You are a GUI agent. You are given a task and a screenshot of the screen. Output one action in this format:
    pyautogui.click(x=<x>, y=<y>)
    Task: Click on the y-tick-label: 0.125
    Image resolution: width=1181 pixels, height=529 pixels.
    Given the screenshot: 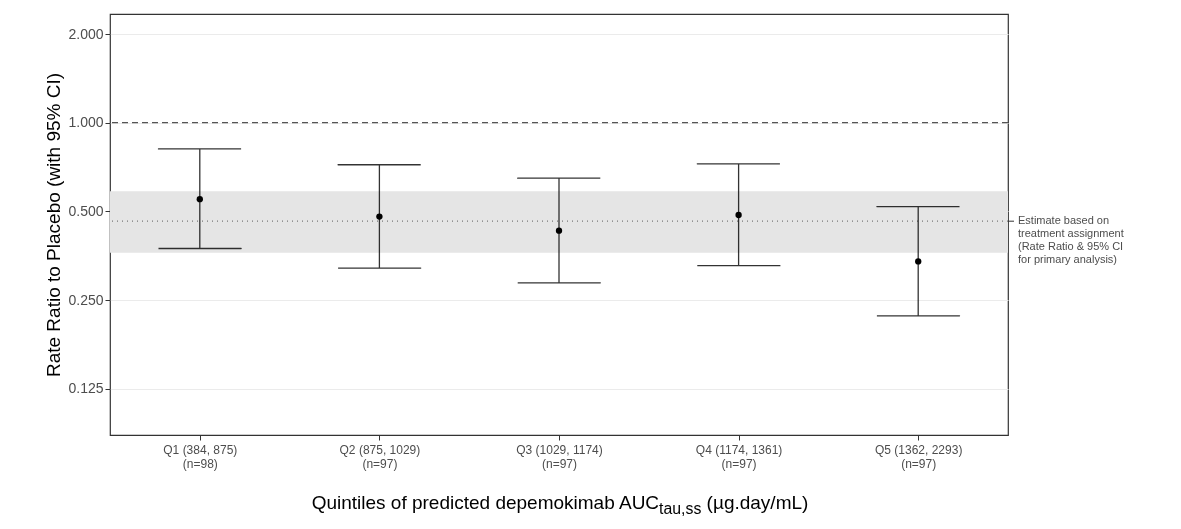 What is the action you would take?
    pyautogui.click(x=86, y=388)
    